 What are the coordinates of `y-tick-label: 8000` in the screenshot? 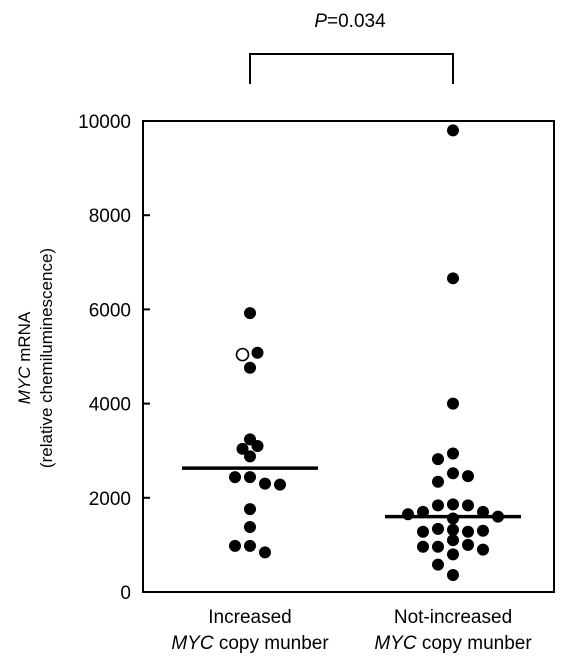 It's located at (110, 216).